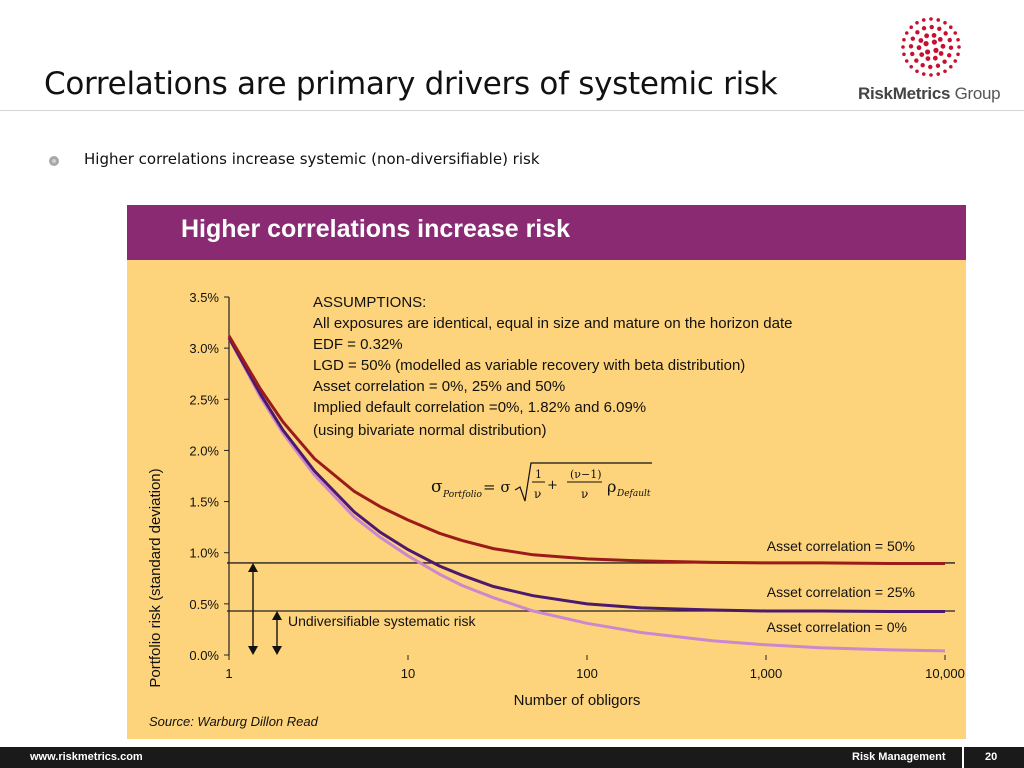  I want to click on y-tick-label: 0.5%, so click(204, 604).